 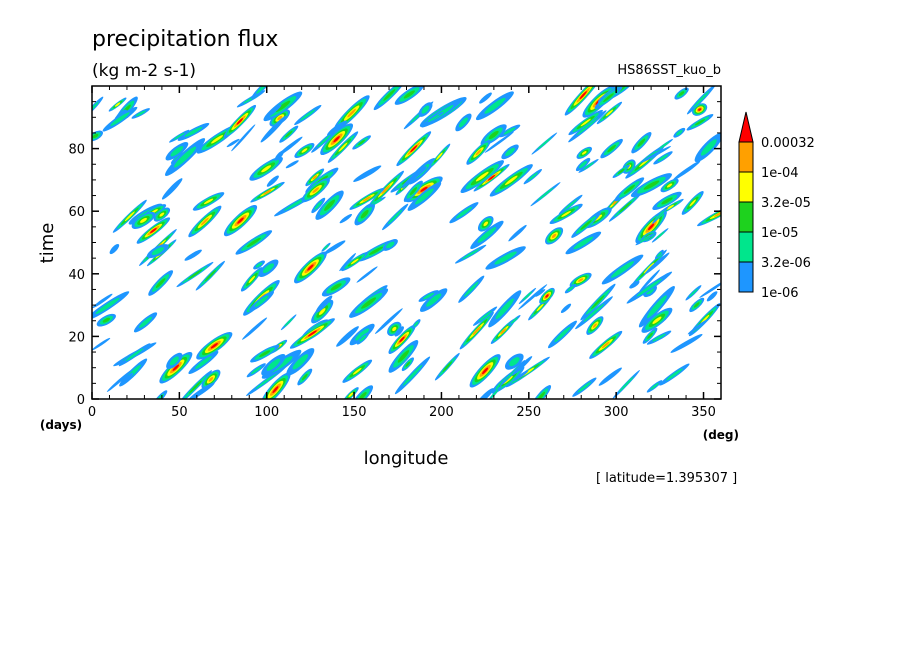 I want to click on chart-units: (kg m-2 s-1), so click(x=144, y=71).